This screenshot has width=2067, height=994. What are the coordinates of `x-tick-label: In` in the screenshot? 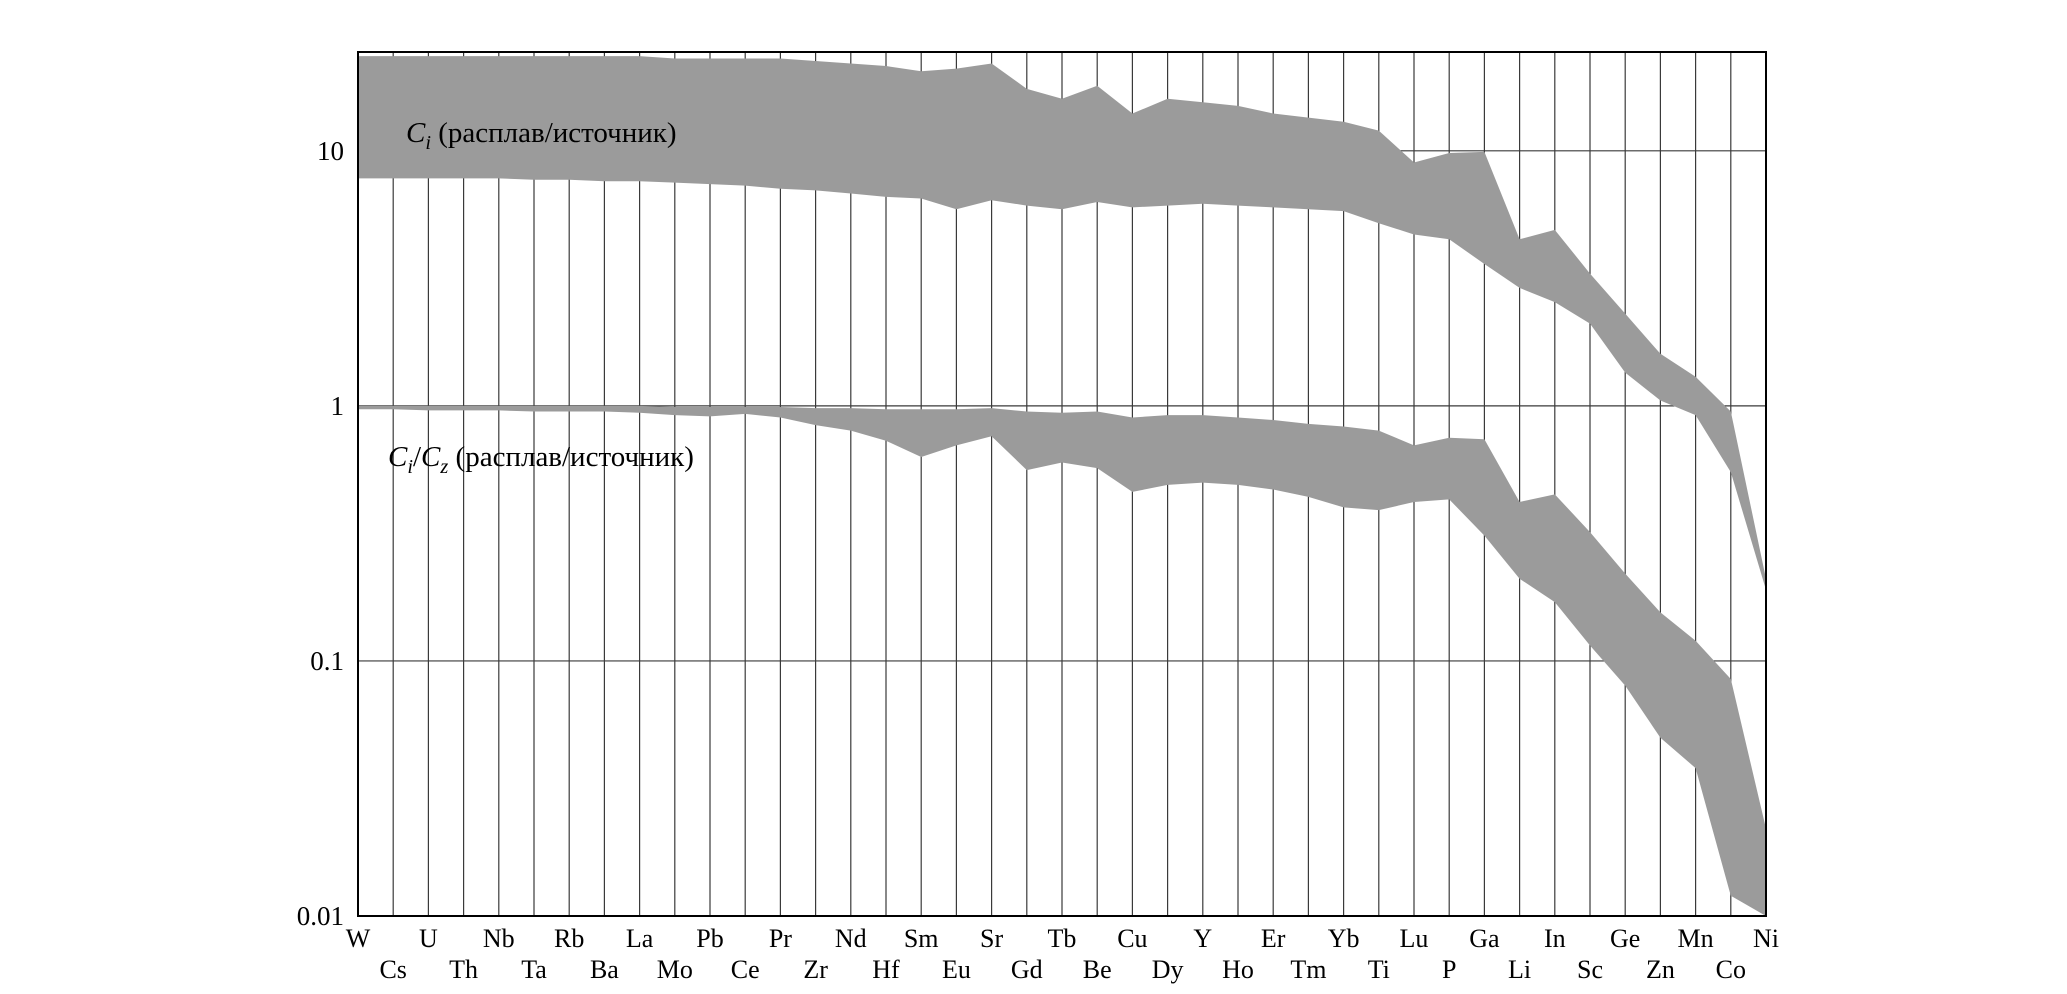 It's located at (1555, 938).